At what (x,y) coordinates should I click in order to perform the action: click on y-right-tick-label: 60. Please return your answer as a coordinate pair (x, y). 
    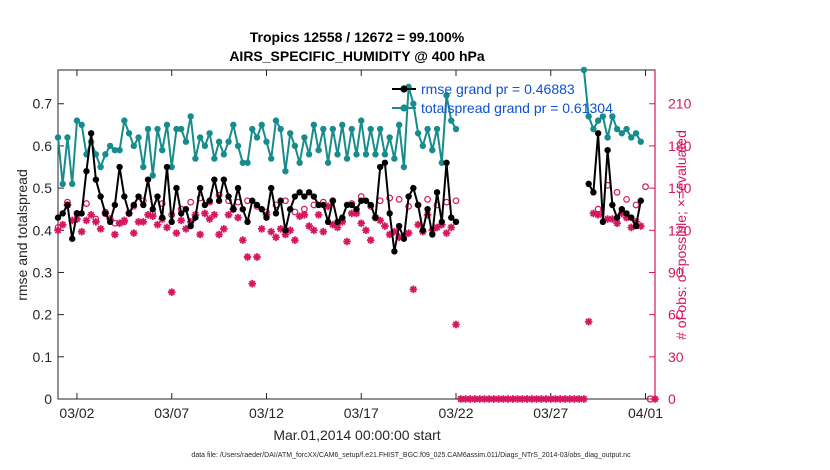
    Looking at the image, I should click on (676, 315).